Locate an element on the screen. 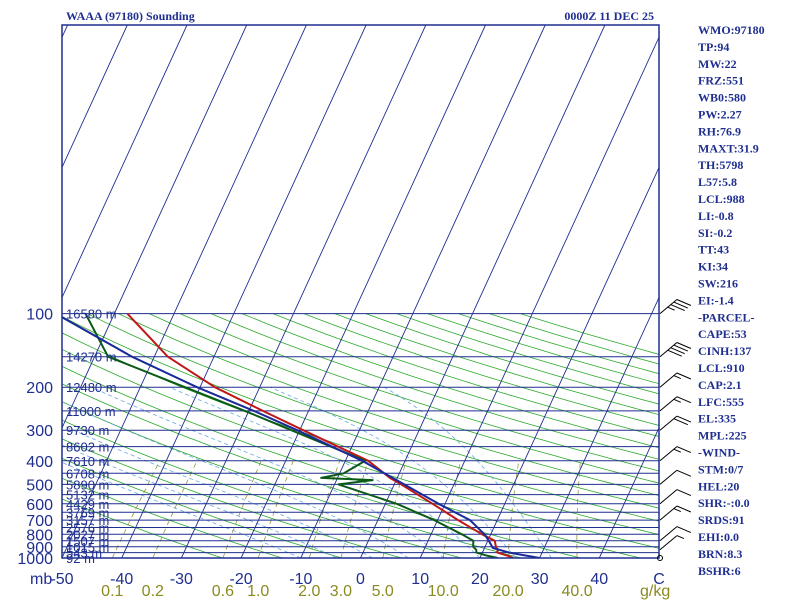  pressure-unit-label: mb is located at coordinates (41, 579).